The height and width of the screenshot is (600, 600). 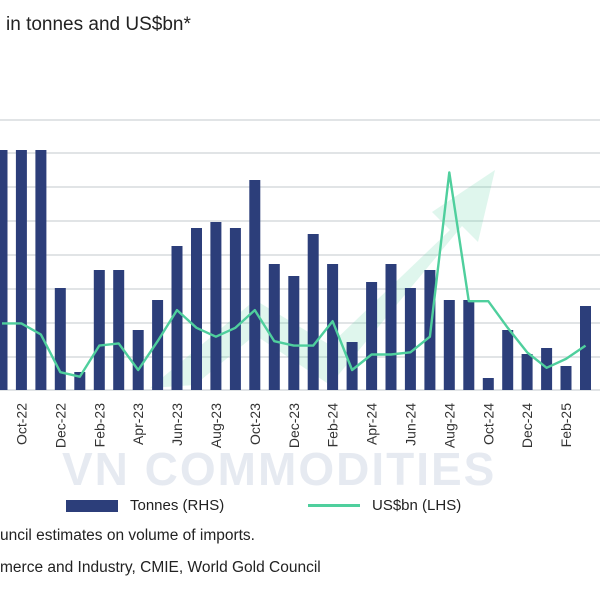 What do you see at coordinates (334, 505) in the screenshot?
I see `legend-swatch-line` at bounding box center [334, 505].